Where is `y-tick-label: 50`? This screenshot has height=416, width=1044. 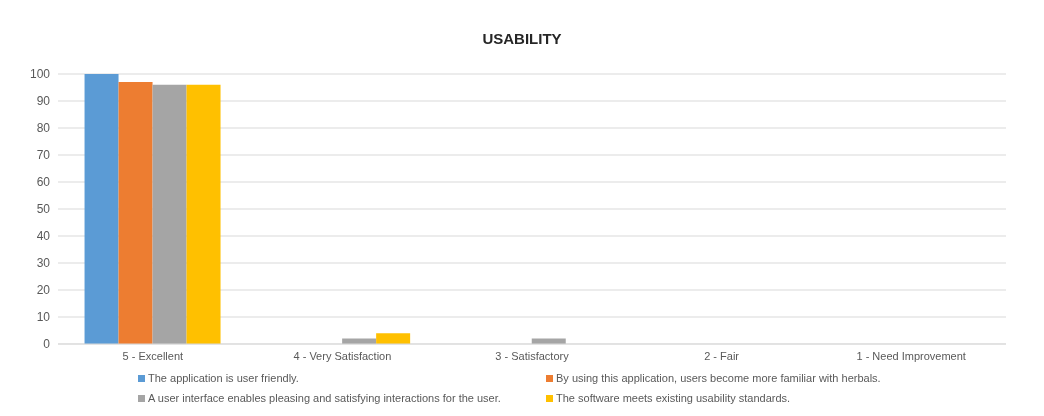 y-tick-label: 50 is located at coordinates (43, 209).